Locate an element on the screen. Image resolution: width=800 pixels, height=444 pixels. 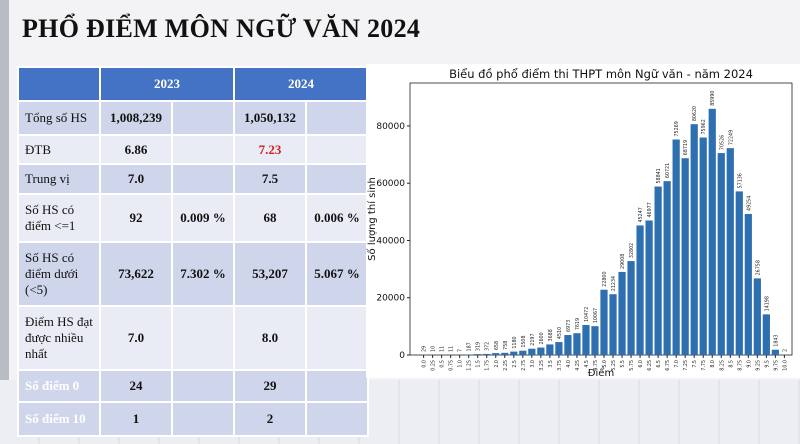
x-tick-label: 1.75 is located at coordinates (488, 365).